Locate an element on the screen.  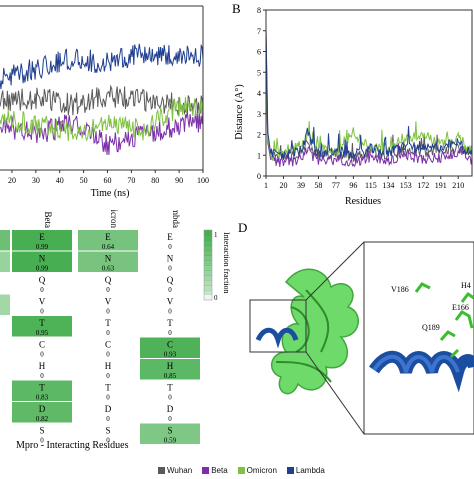
panel-b-series-omicron is located at coordinates (369, 110).